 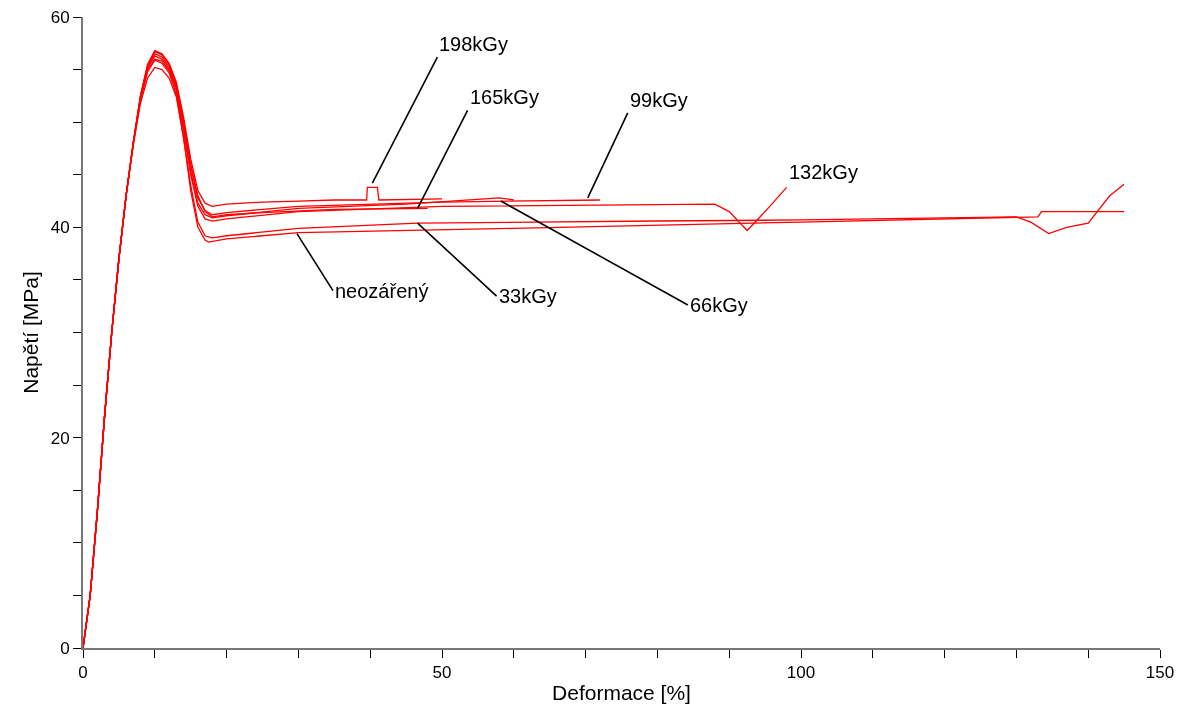 I want to click on x-tick-label: 50, so click(x=442, y=673).